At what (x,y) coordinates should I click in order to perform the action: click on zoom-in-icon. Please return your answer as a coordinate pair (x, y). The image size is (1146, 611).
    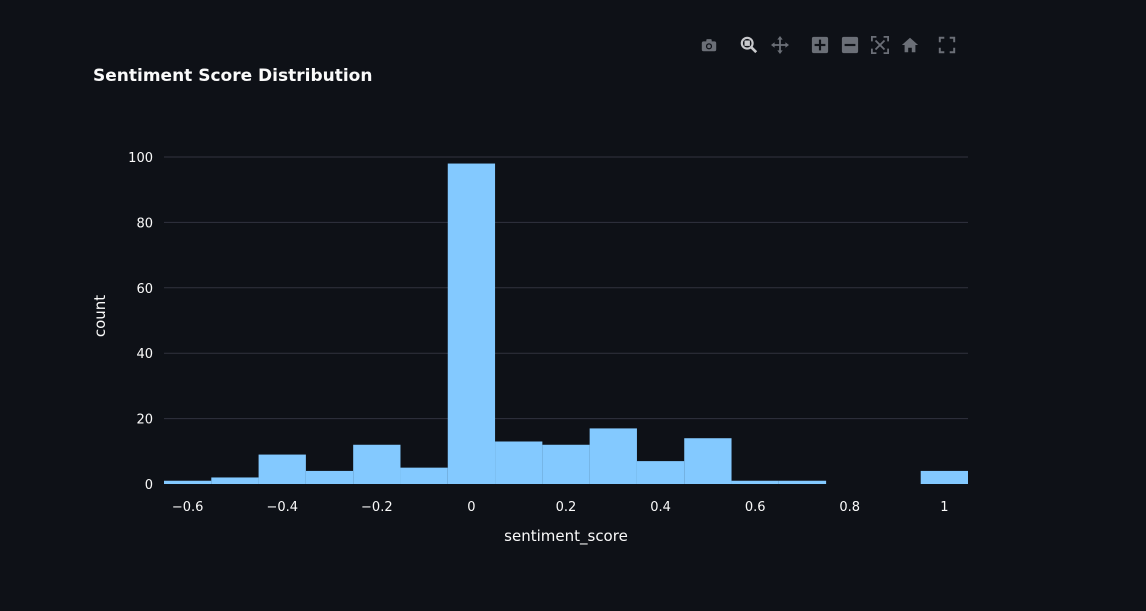
    Looking at the image, I should click on (820, 45).